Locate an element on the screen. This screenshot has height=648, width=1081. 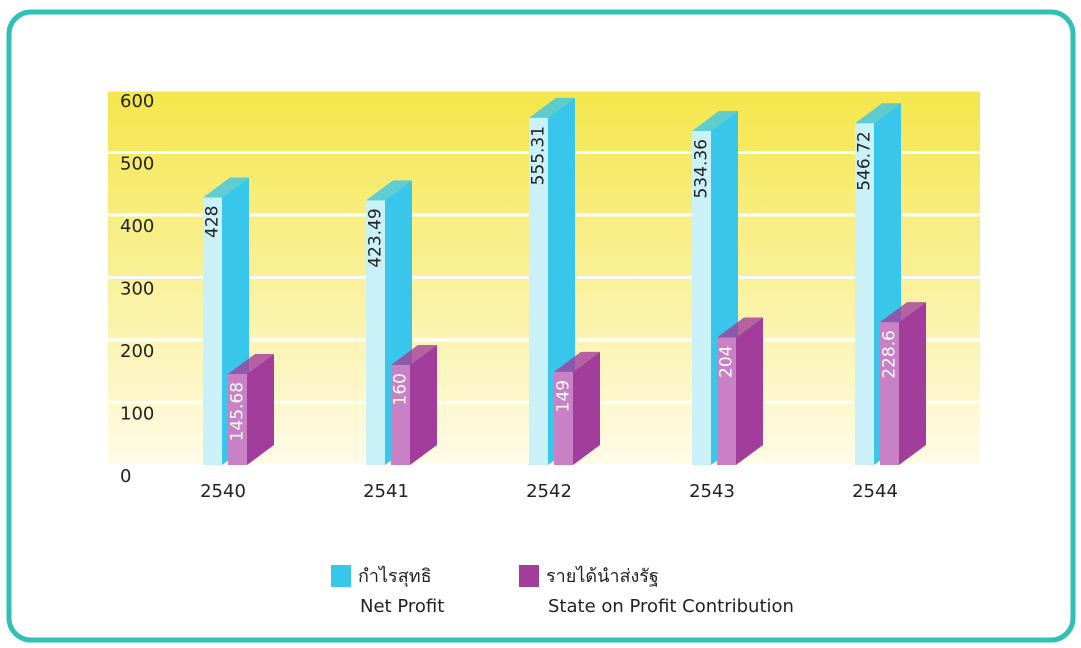
value-label: 428 is located at coordinates (213, 222).